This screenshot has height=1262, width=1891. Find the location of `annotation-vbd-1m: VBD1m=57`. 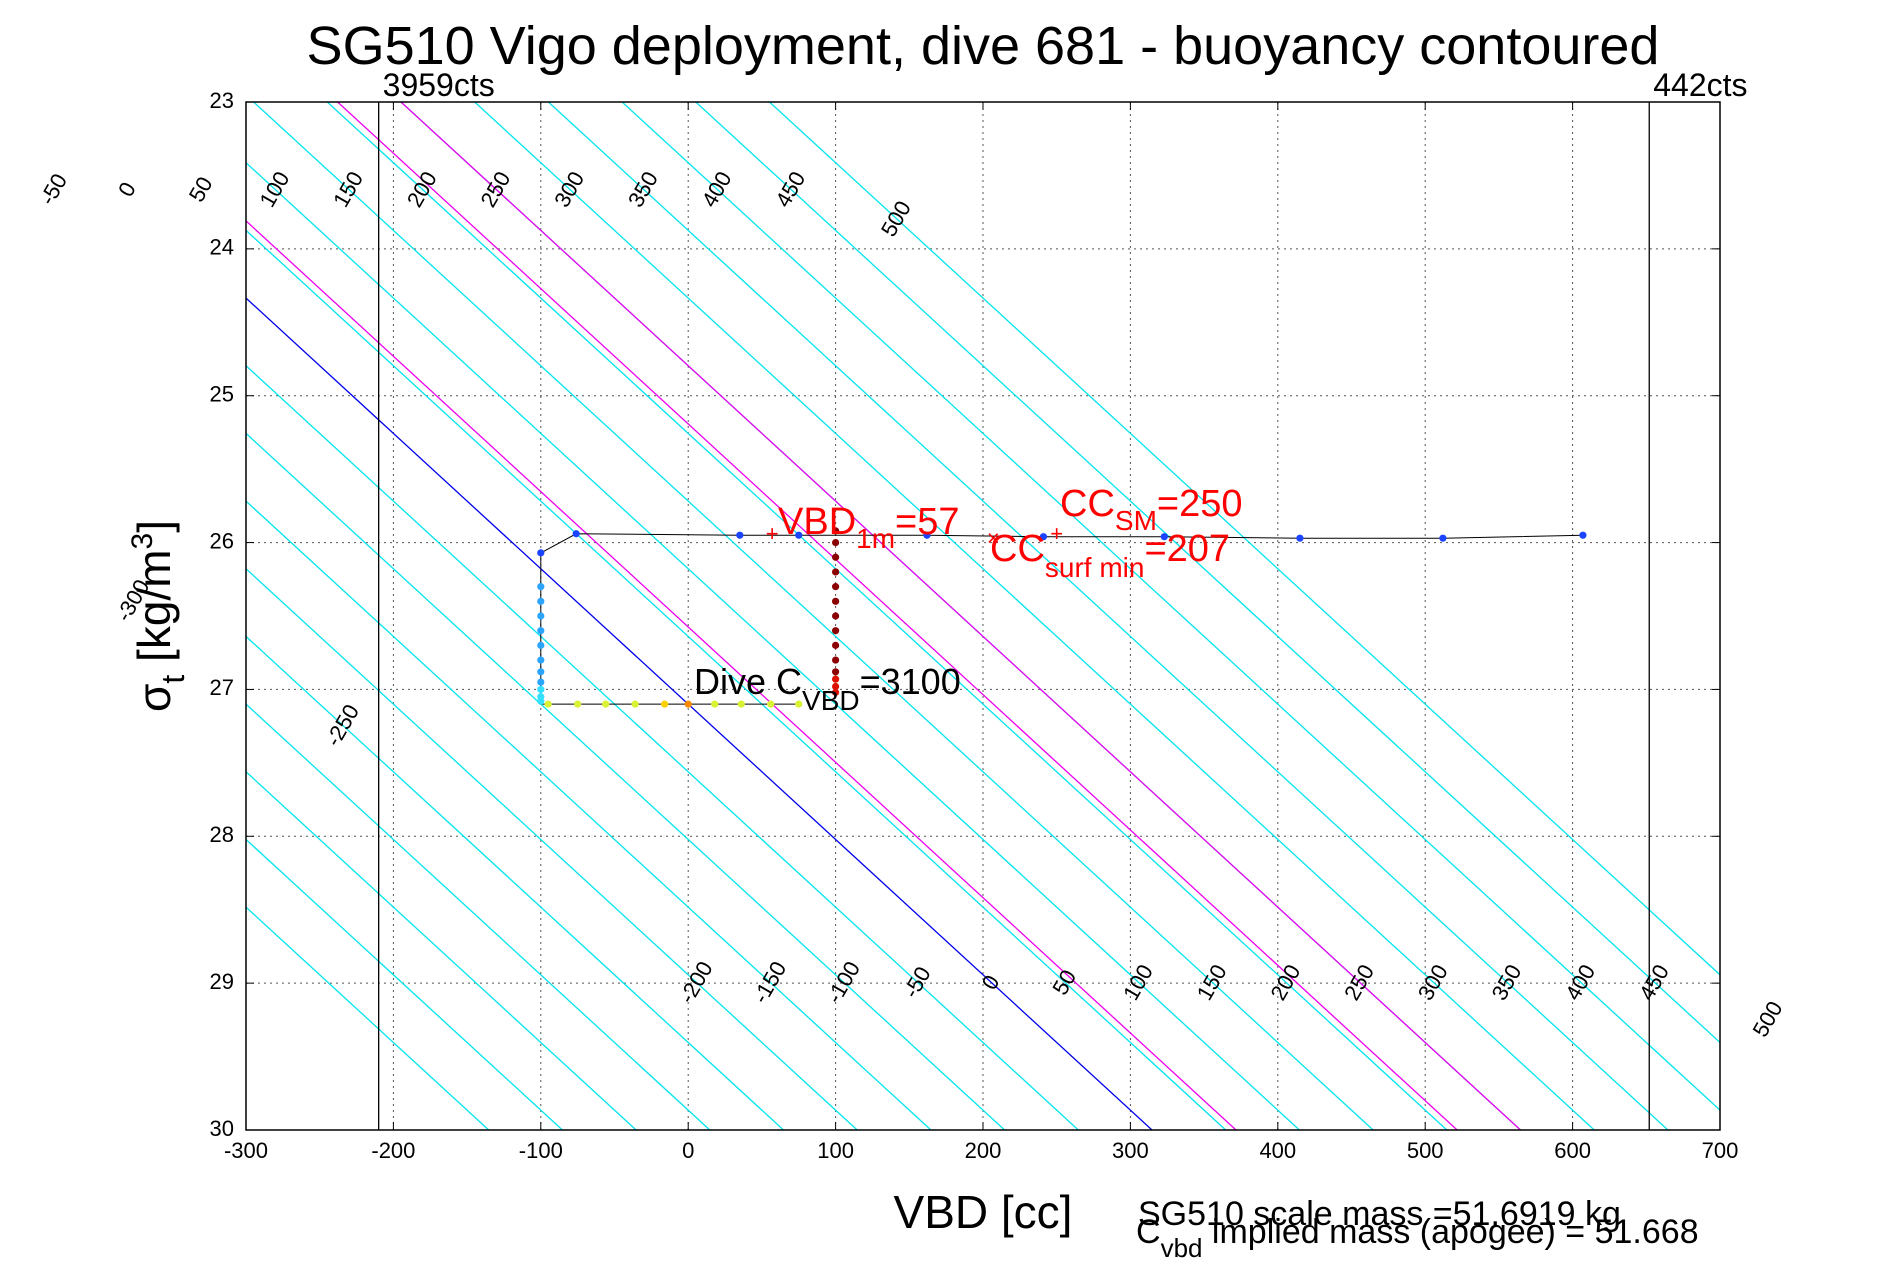

annotation-vbd-1m: VBD1m=57 is located at coordinates (869, 527).